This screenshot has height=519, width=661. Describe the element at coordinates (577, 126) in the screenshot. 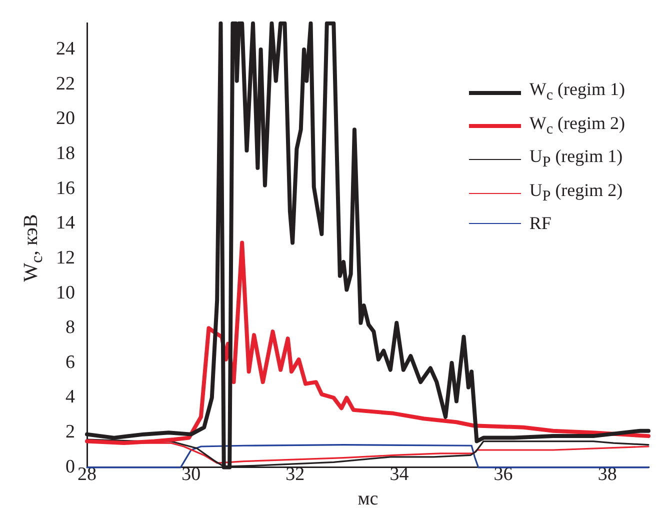

I see `legend-label: W$_{c}$ (regim 2)` at that location.